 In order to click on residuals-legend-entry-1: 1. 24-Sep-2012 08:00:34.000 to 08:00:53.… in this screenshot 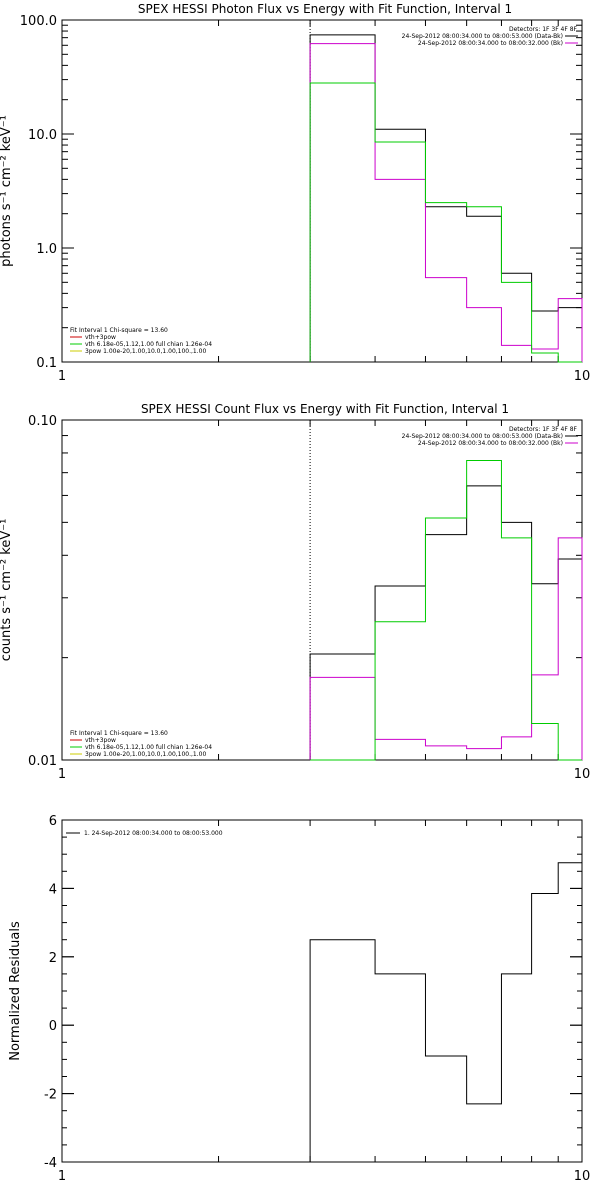, I will do `click(153, 833)`.